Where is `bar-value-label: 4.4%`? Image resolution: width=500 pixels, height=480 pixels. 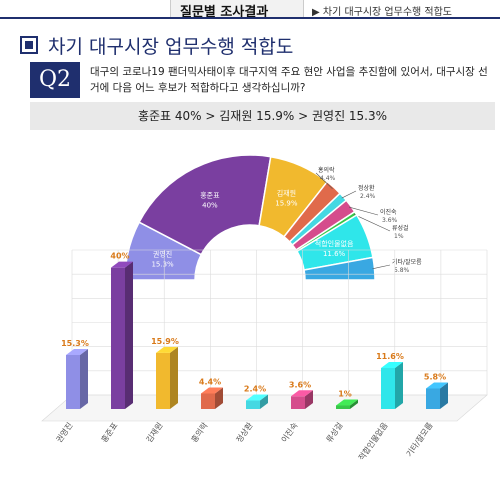
bar-value-label: 4.4% is located at coordinates (210, 381).